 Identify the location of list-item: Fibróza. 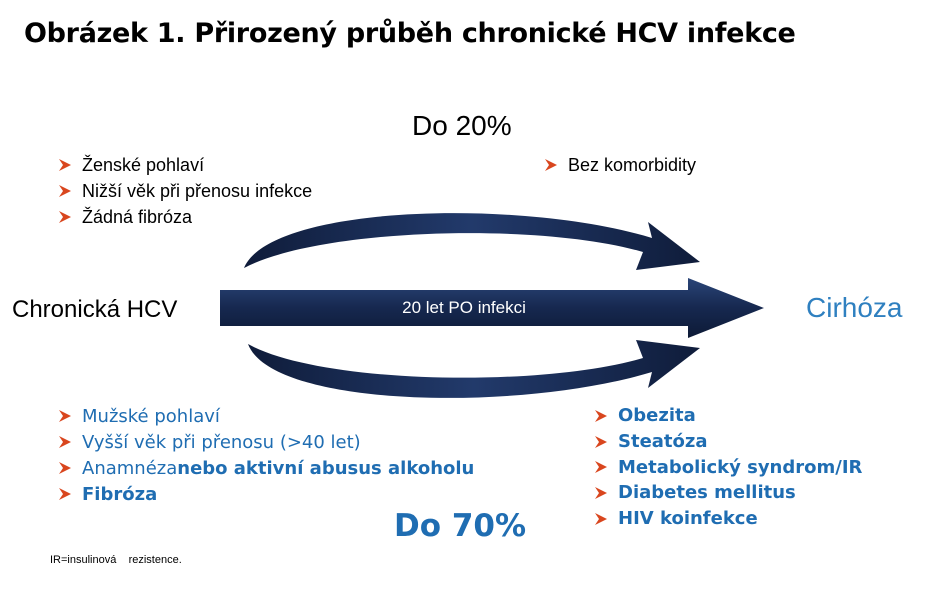
(266, 494).